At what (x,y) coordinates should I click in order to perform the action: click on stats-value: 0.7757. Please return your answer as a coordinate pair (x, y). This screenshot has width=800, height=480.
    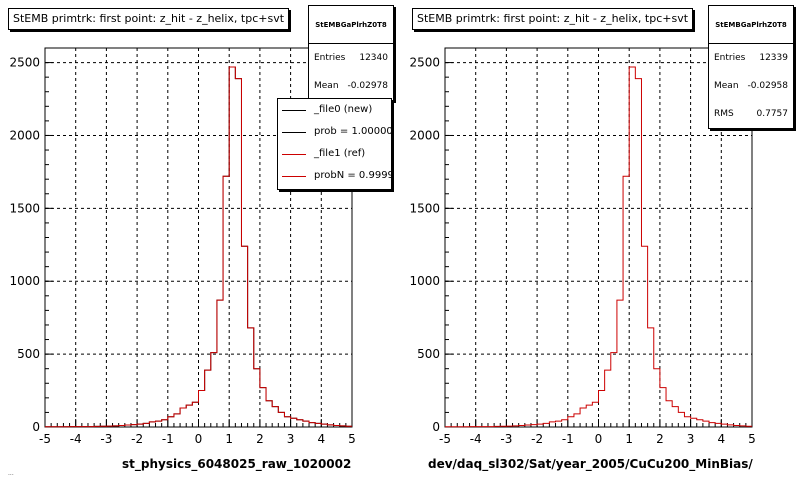
    Looking at the image, I should click on (772, 114).